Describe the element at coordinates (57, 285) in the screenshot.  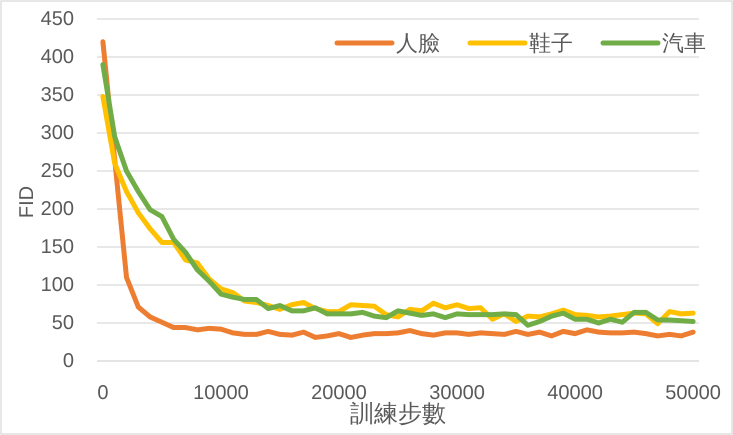
I see `y-tick-label: 100` at that location.